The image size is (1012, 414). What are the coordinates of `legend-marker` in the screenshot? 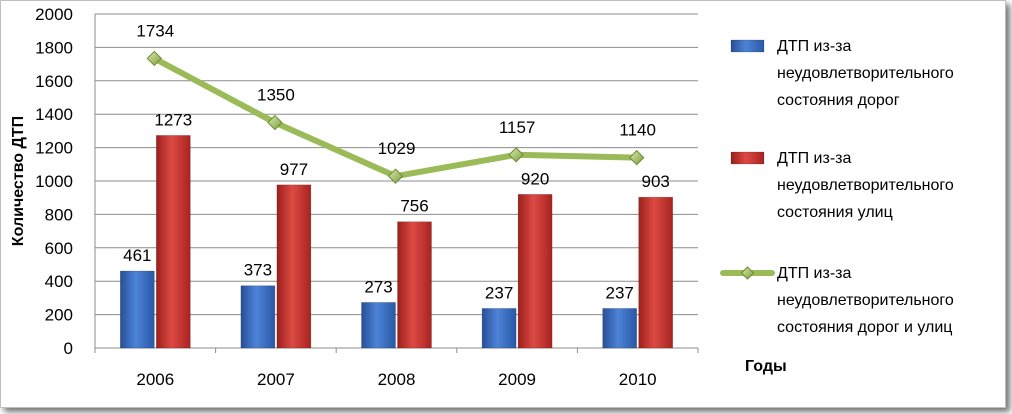 It's located at (747, 273).